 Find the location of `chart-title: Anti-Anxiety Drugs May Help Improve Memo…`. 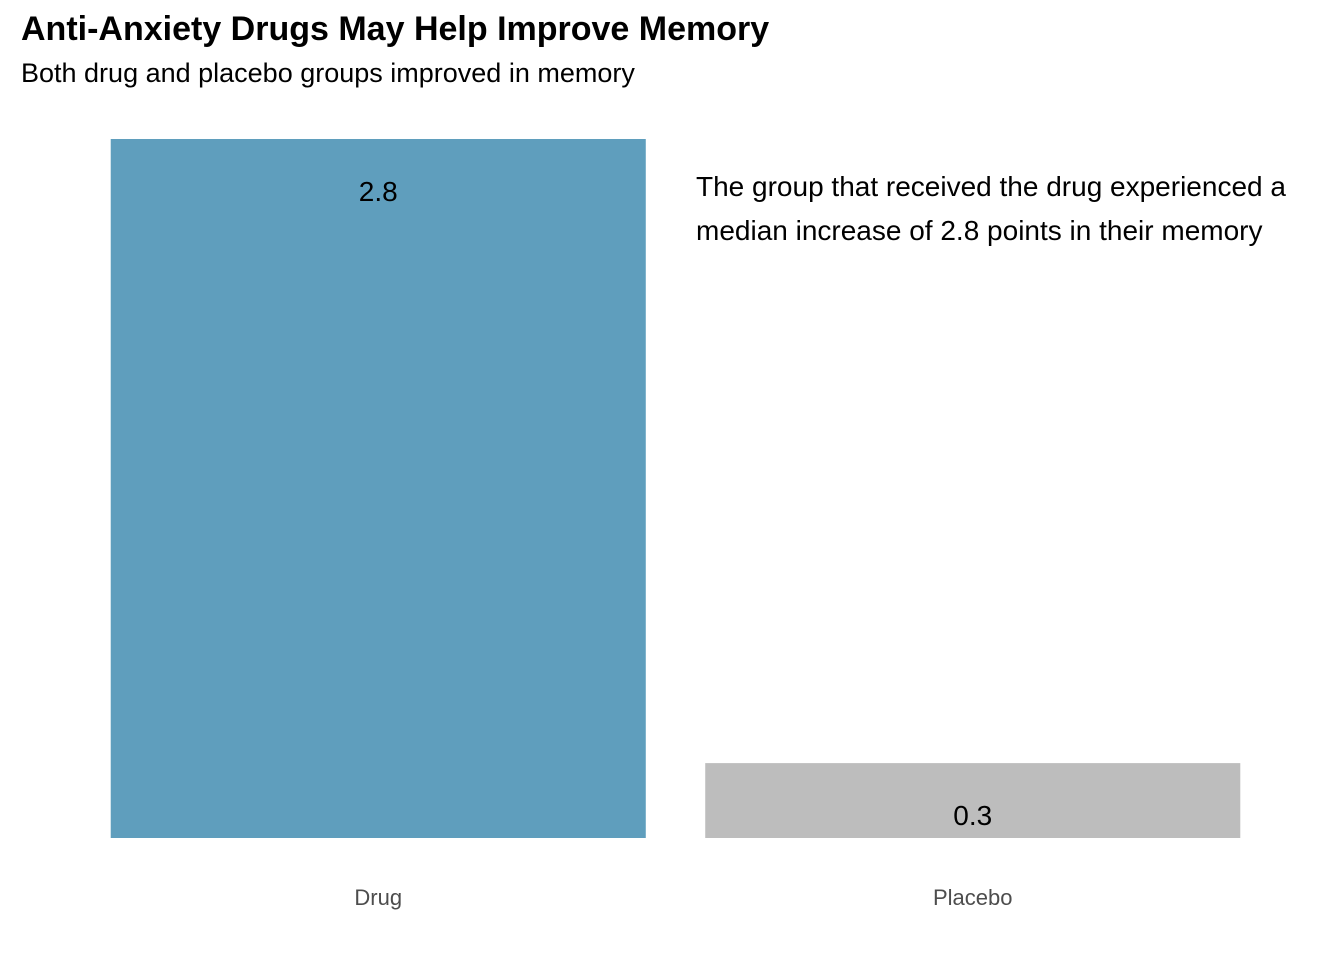

chart-title: Anti-Anxiety Drugs May Help Improve Memo… is located at coordinates (395, 29).